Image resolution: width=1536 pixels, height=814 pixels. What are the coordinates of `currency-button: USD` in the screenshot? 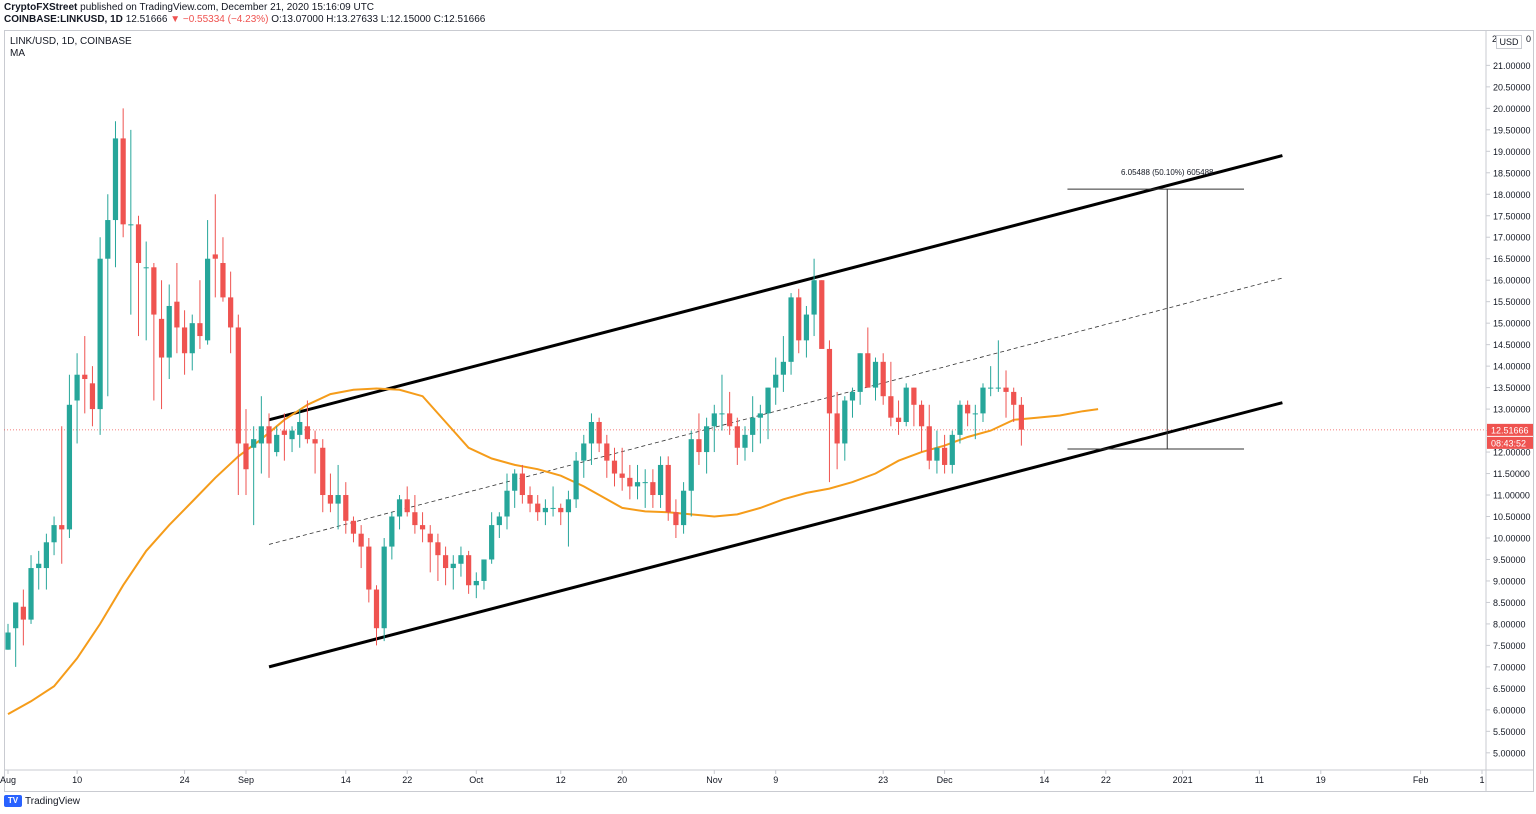 It's located at (1509, 42).